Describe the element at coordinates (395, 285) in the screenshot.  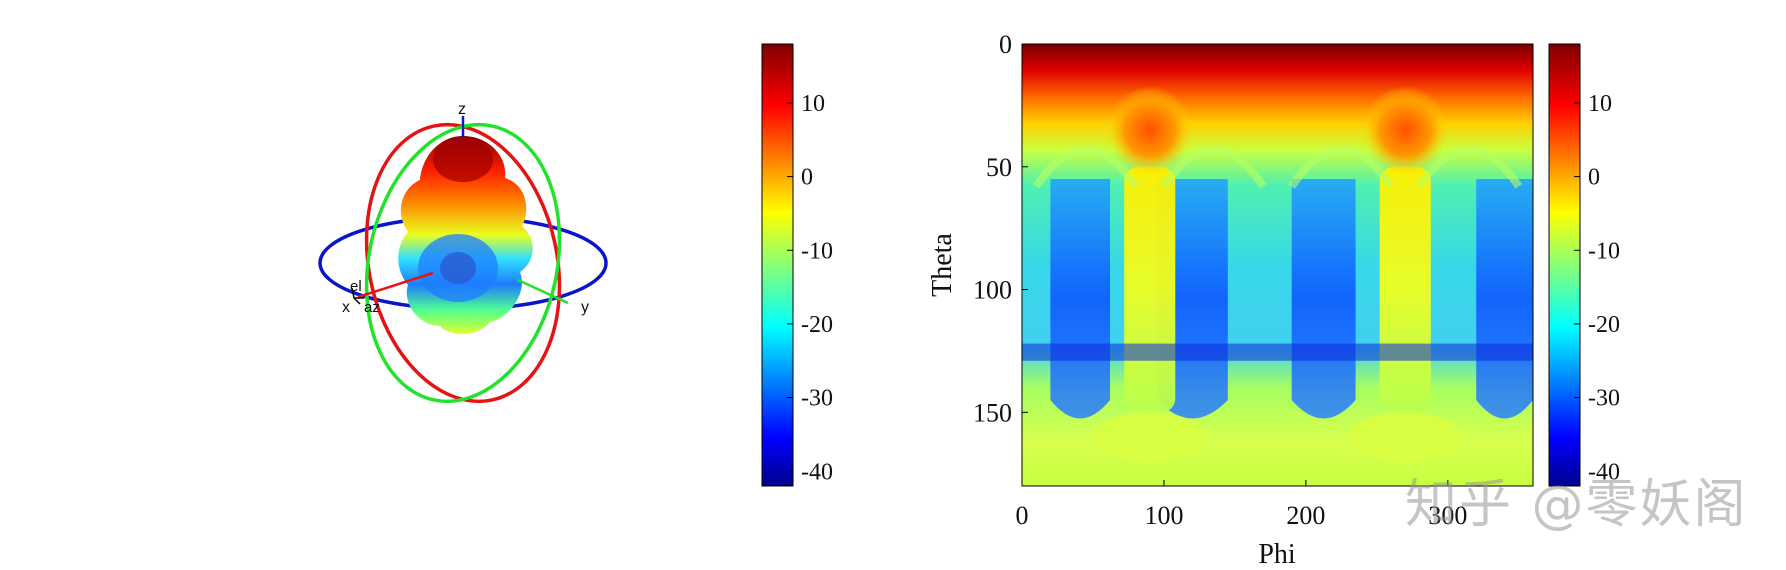
I see `x-axis-line` at that location.